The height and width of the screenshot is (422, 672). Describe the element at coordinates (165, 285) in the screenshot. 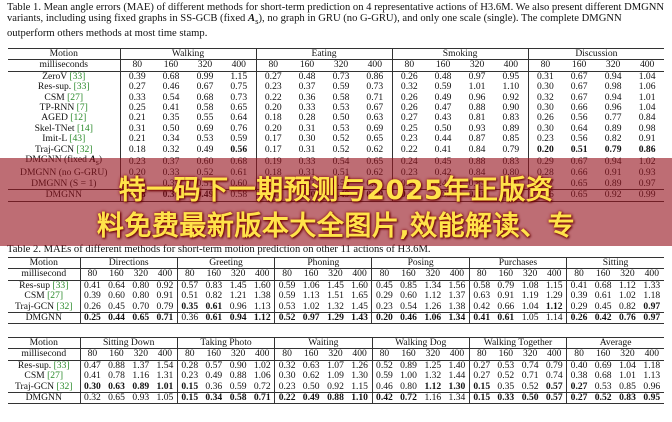

I see `value-cell: 0.92` at that location.